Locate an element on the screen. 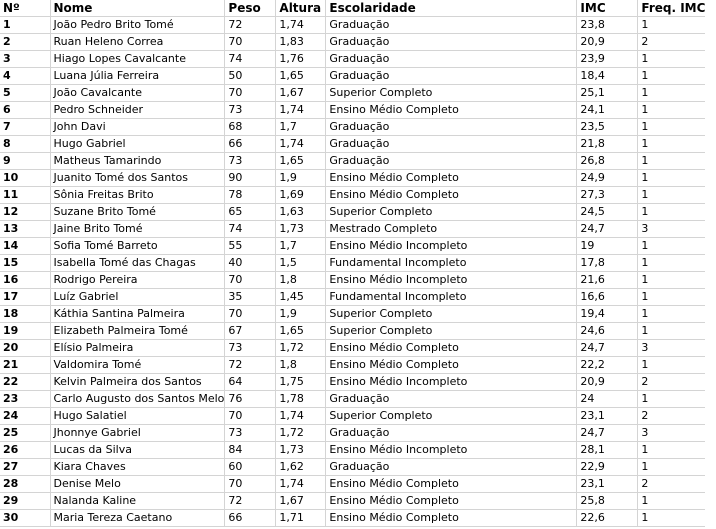 This screenshot has width=716, height=529. name-cell: Kiara Chaves is located at coordinates (138, 467).